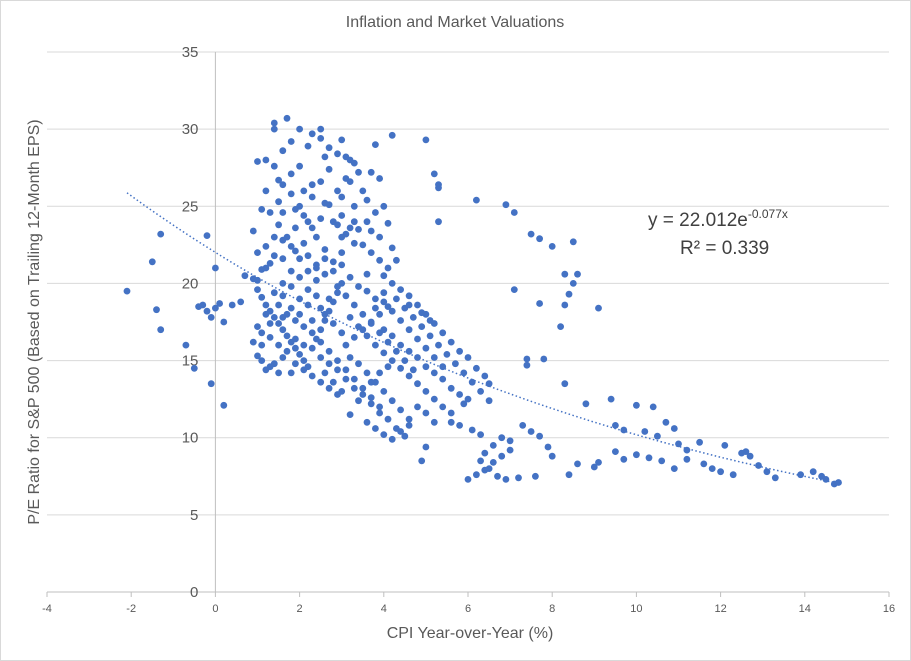 The image size is (911, 661). What do you see at coordinates (720, 609) in the screenshot?
I see `x-tick-label: 12` at bounding box center [720, 609].